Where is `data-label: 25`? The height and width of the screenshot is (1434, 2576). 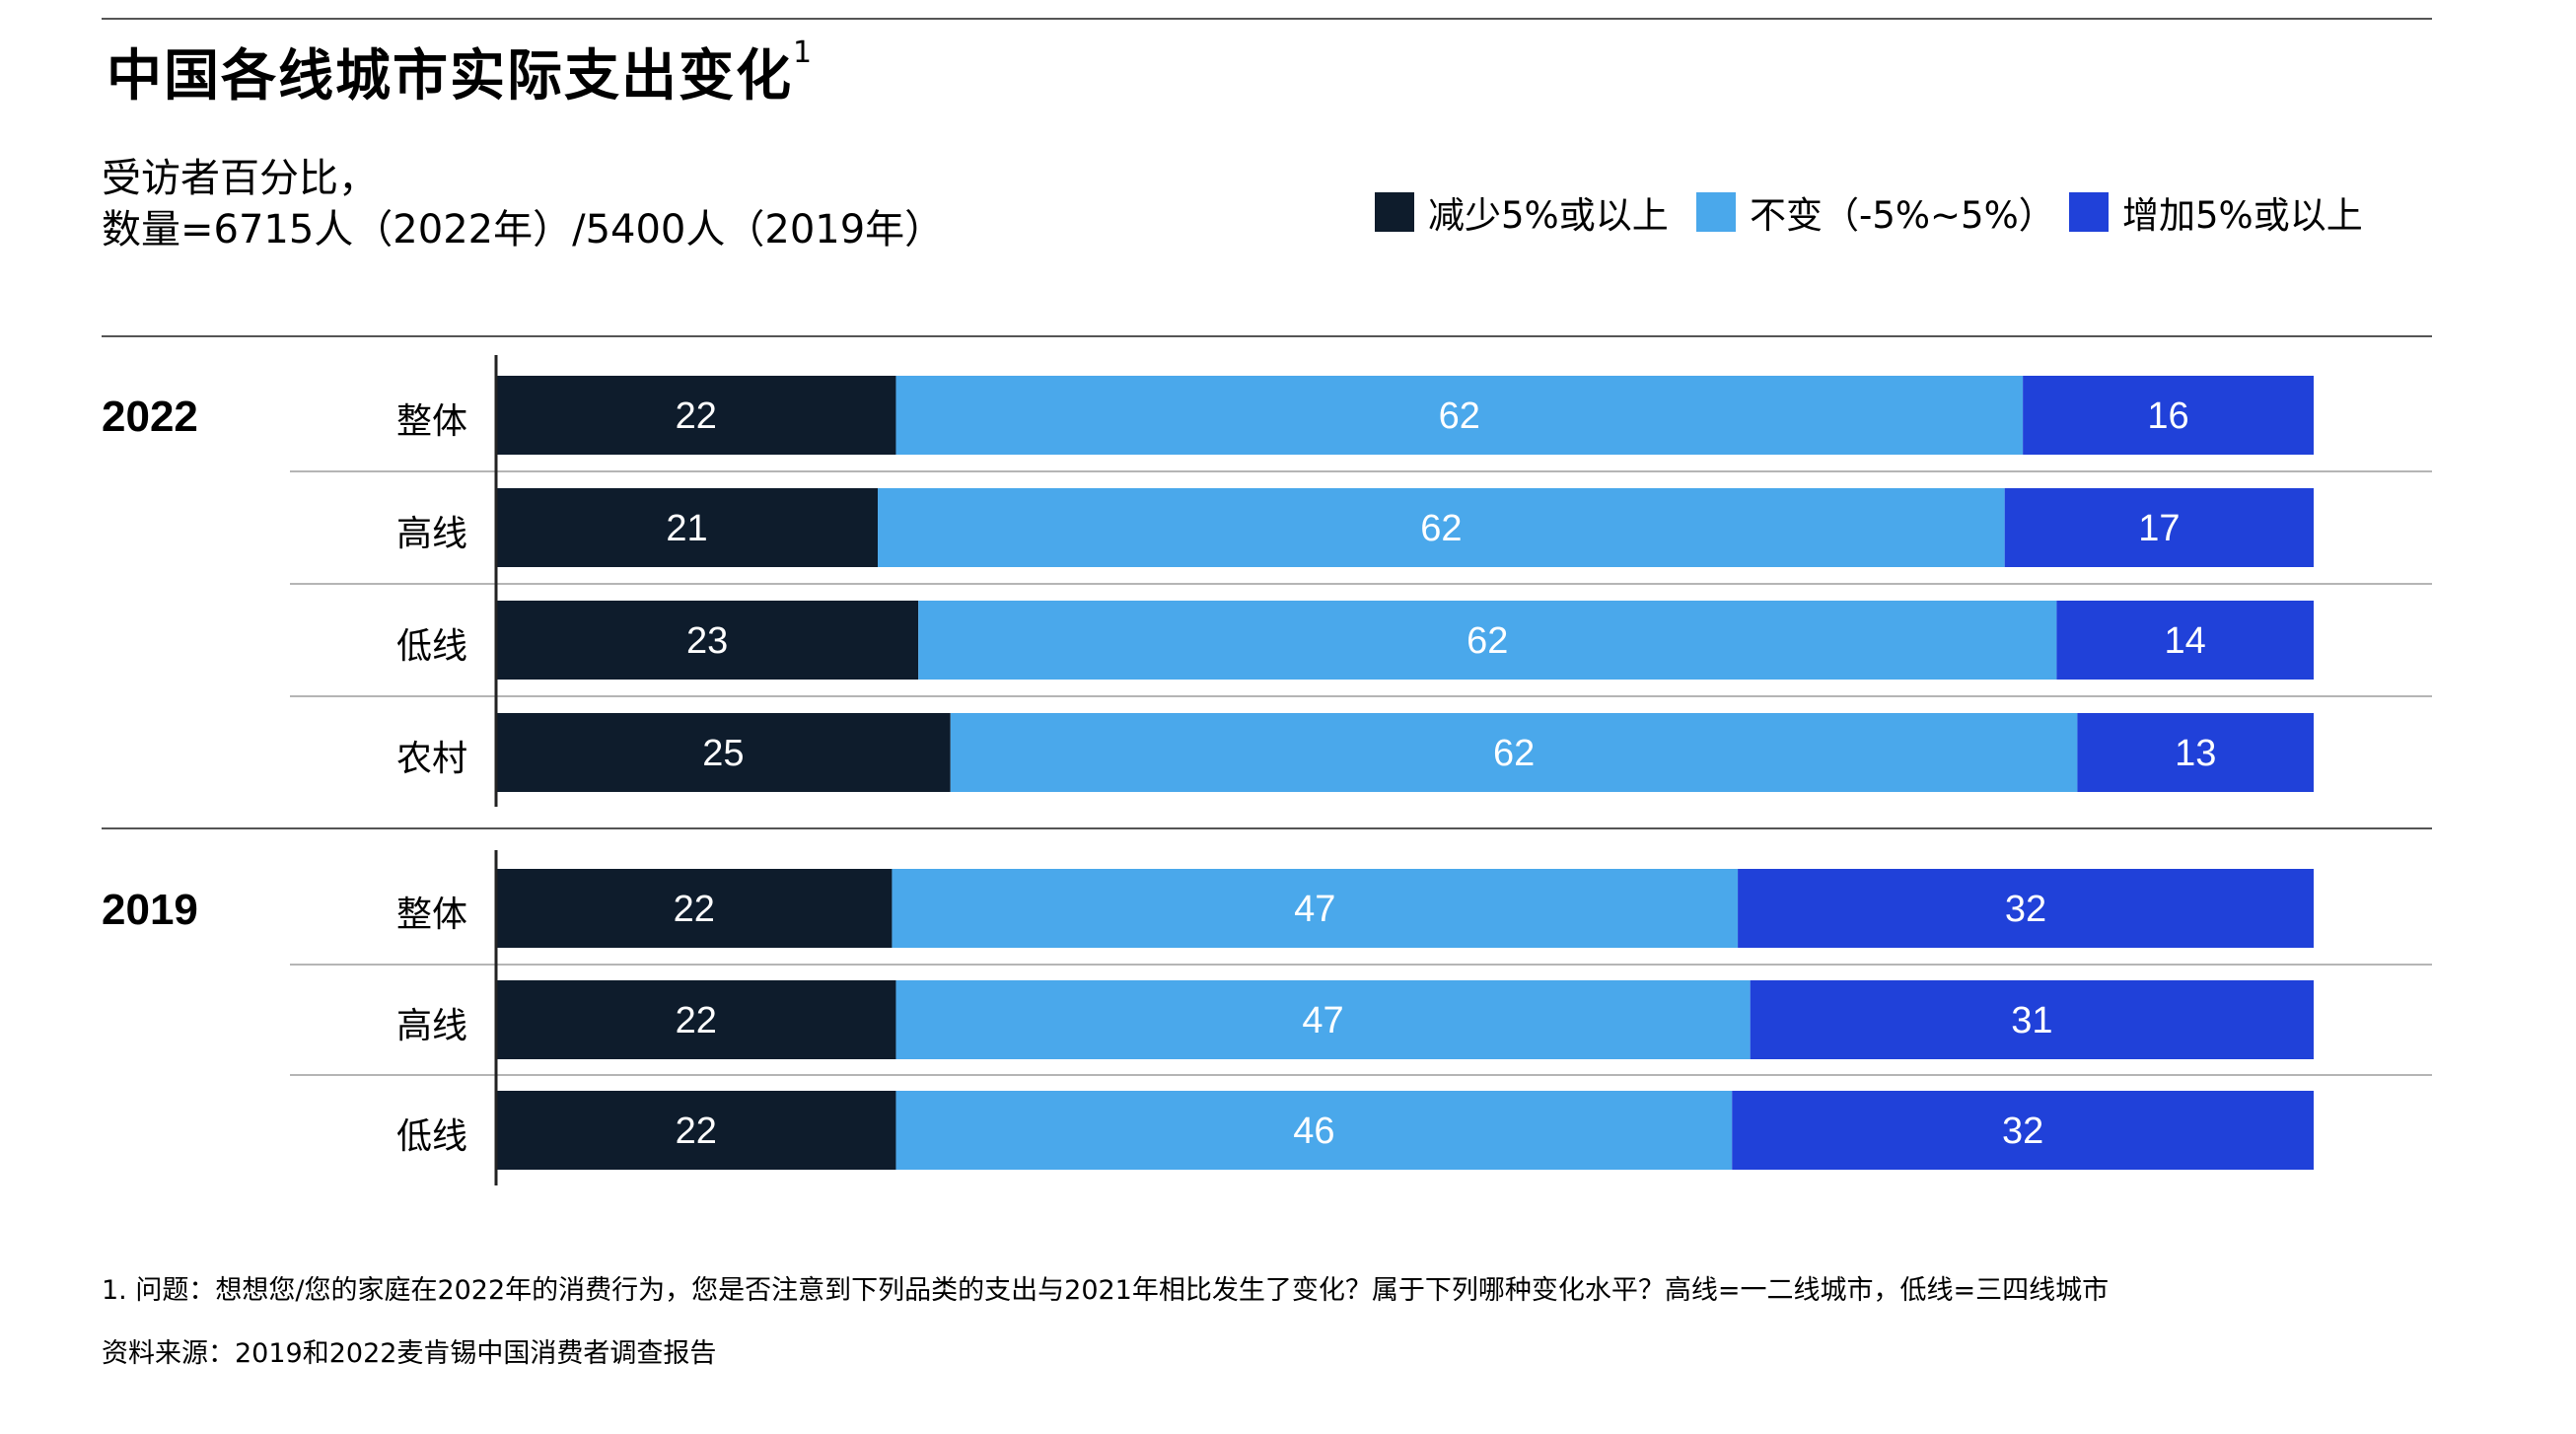 data-label: 25 is located at coordinates (723, 753).